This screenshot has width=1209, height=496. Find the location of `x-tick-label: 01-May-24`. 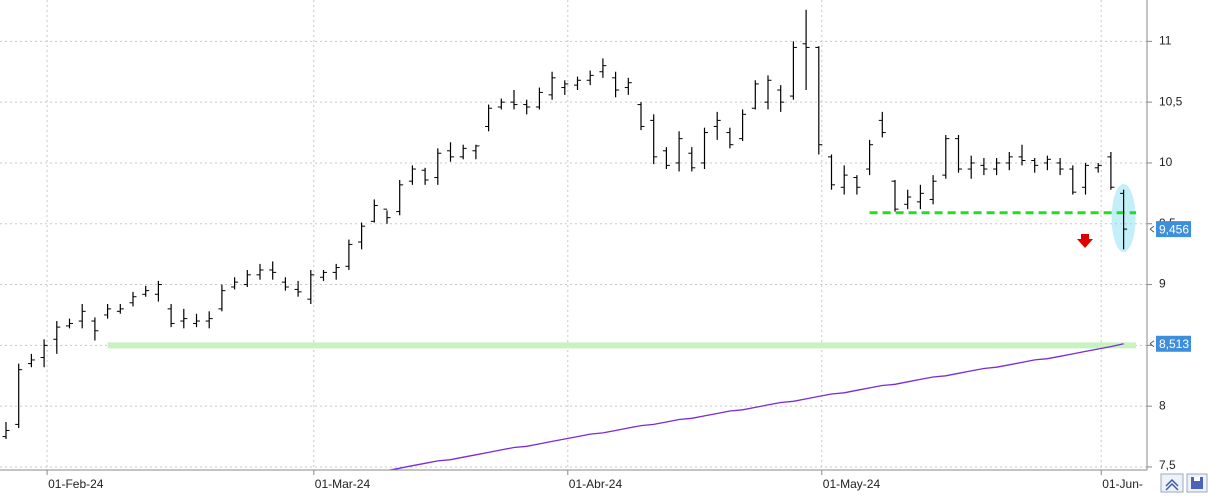

x-tick-label: 01-May-24 is located at coordinates (852, 484).